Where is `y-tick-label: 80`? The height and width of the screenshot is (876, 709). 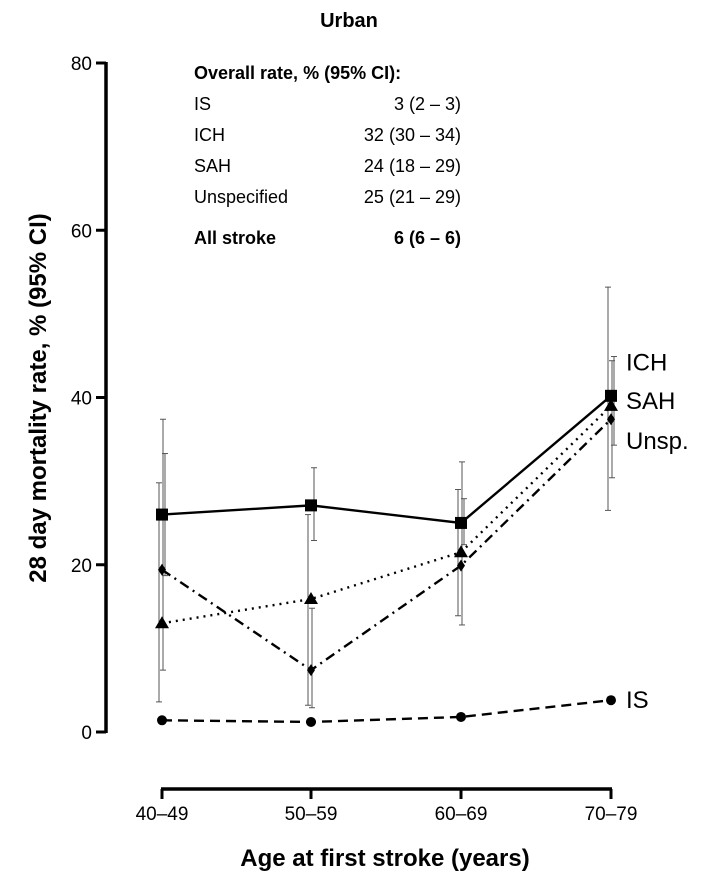
y-tick-label: 80 is located at coordinates (81, 64).